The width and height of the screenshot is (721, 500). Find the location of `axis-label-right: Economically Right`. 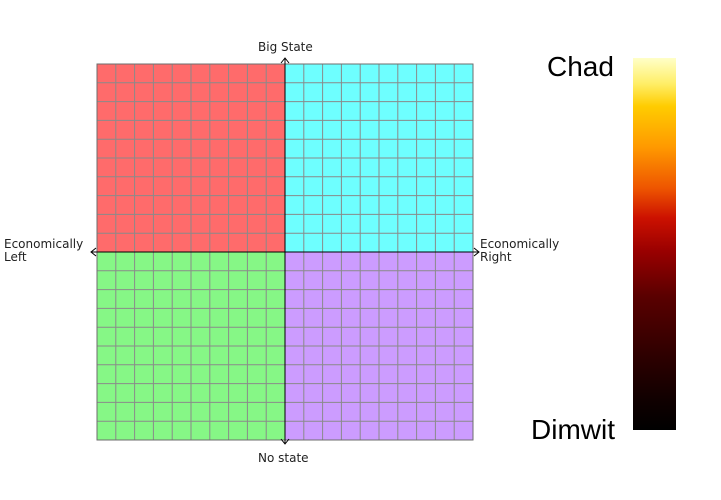

axis-label-right: Economically Right is located at coordinates (519, 251).